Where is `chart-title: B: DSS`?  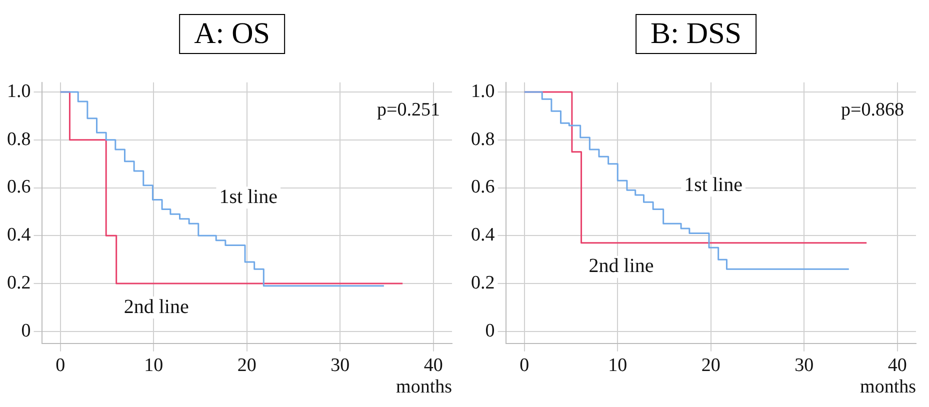 chart-title: B: DSS is located at coordinates (696, 34).